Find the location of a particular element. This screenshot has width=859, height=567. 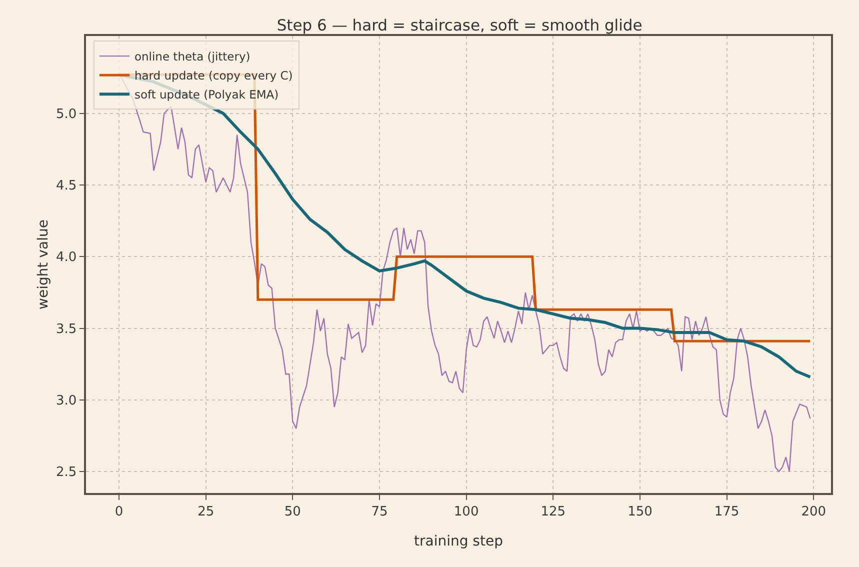

y-tick-label: 2.5 is located at coordinates (66, 472).